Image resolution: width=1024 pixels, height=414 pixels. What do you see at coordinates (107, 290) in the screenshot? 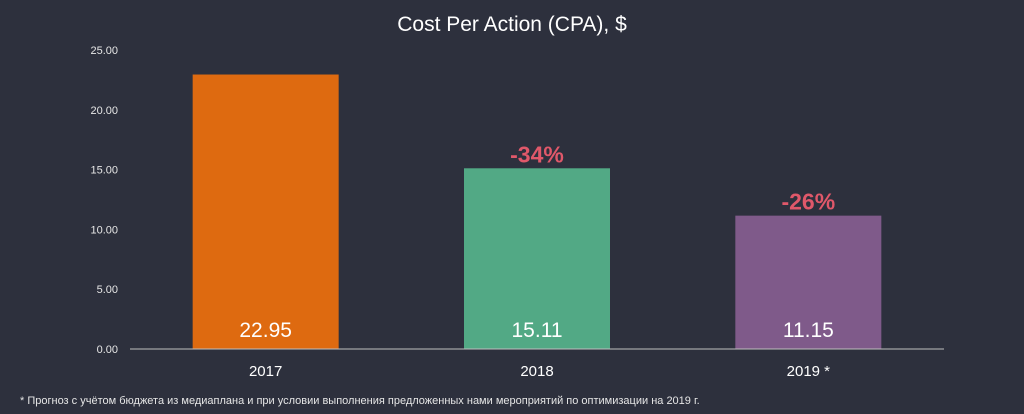
I see `y-tick-label: 5.00` at bounding box center [107, 290].